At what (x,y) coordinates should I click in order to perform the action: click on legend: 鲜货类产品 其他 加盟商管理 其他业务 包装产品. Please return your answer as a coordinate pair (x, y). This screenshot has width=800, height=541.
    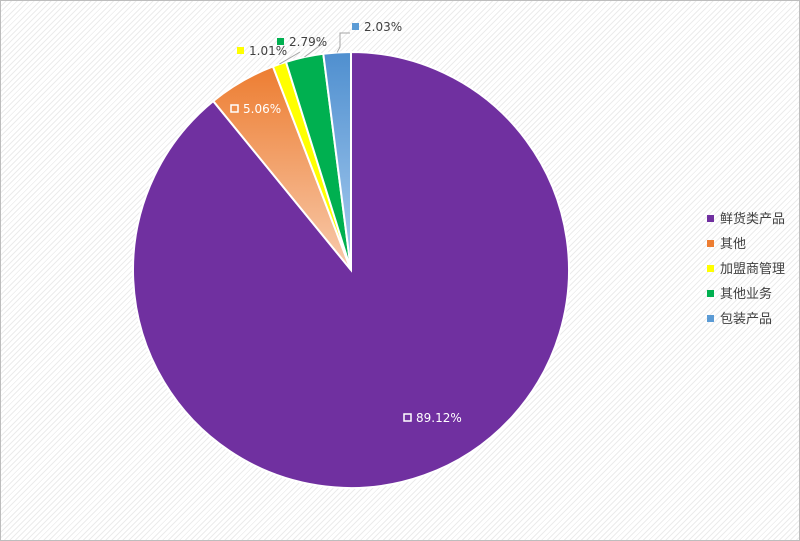
    Looking at the image, I should click on (746, 272).